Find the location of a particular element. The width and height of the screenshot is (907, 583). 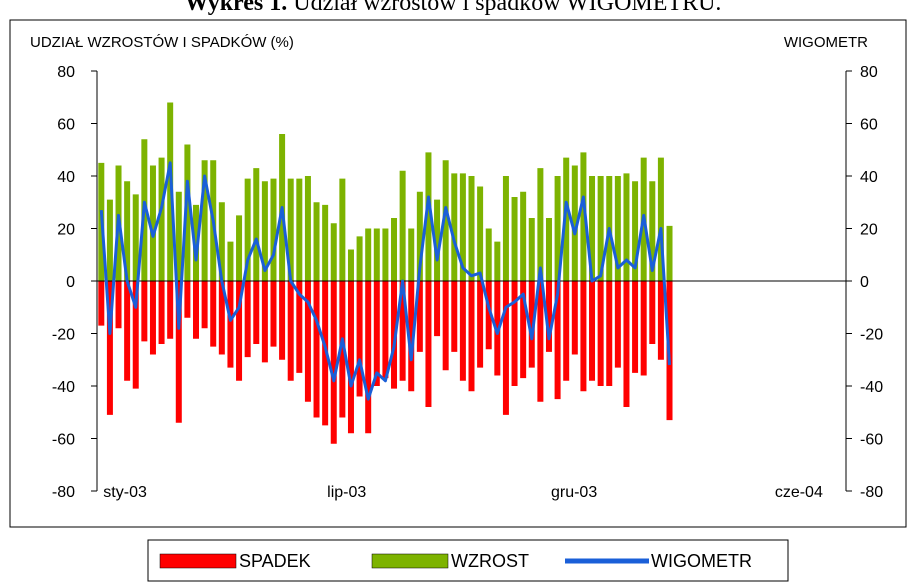

y-tick-label: 20 is located at coordinates (66, 230).